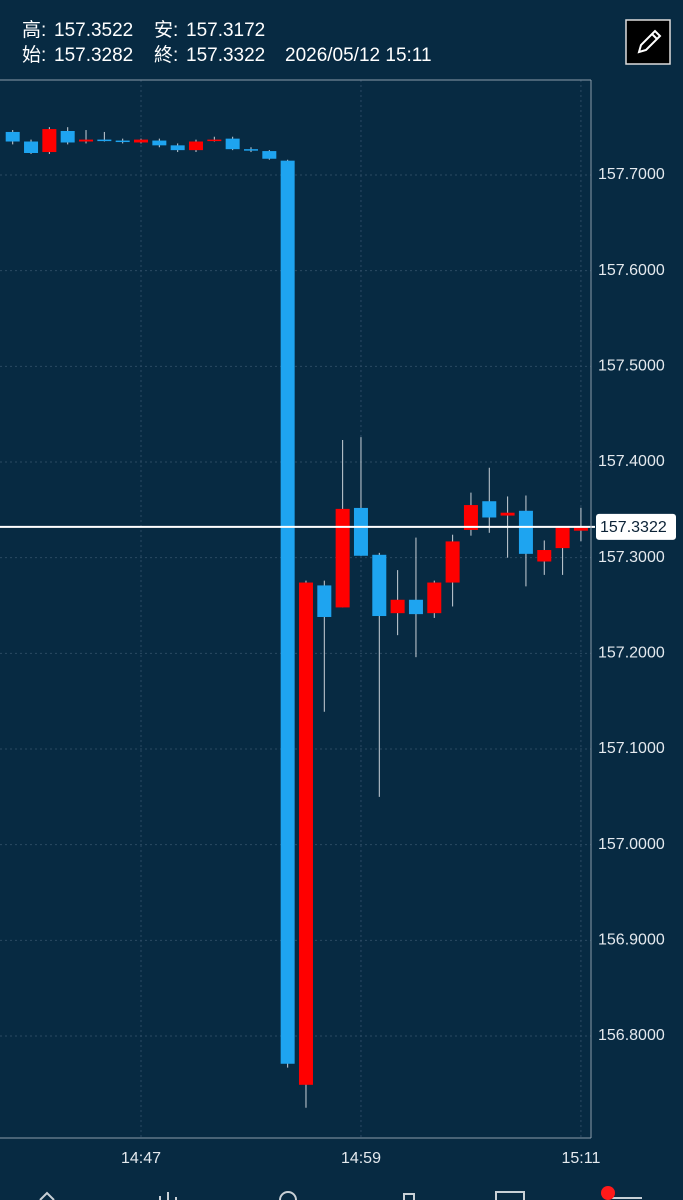  I want to click on pencil-icon, so click(649, 41).